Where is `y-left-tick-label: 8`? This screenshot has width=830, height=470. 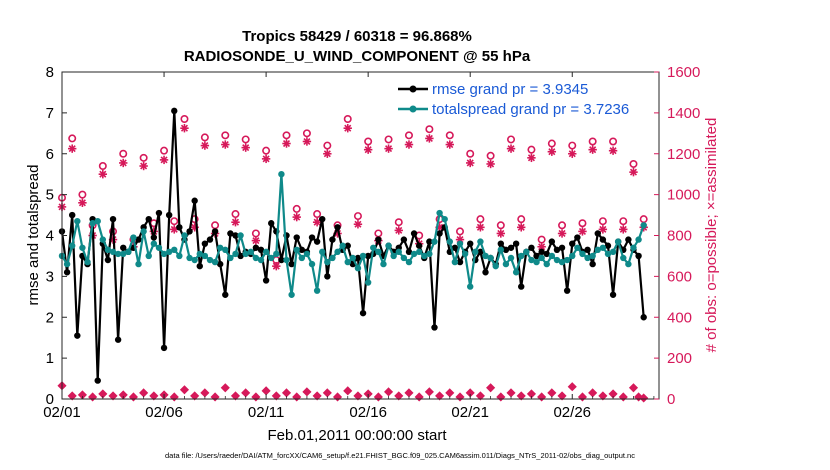 y-left-tick-label: 8 is located at coordinates (50, 72).